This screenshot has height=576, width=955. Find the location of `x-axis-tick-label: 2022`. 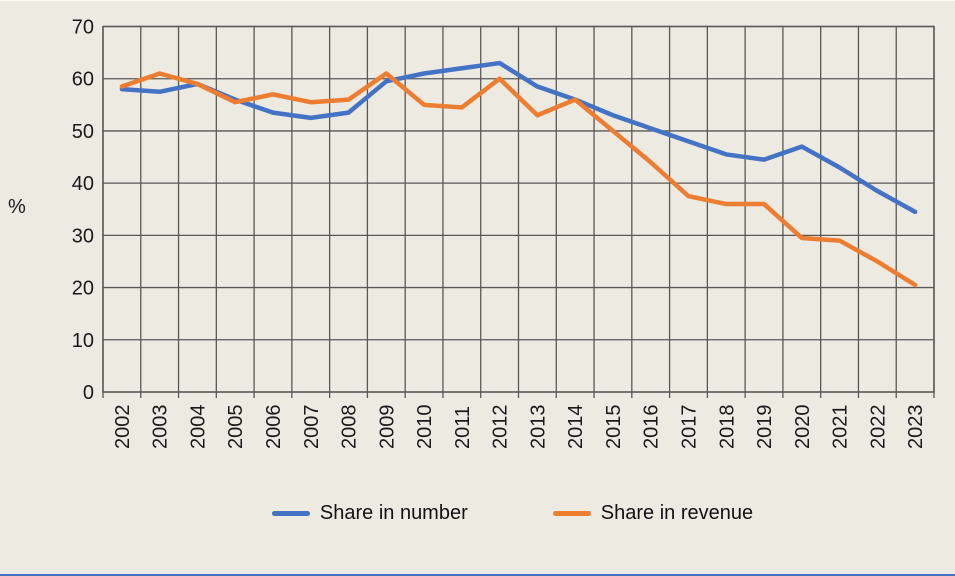

x-axis-tick-label: 2022 is located at coordinates (878, 427).